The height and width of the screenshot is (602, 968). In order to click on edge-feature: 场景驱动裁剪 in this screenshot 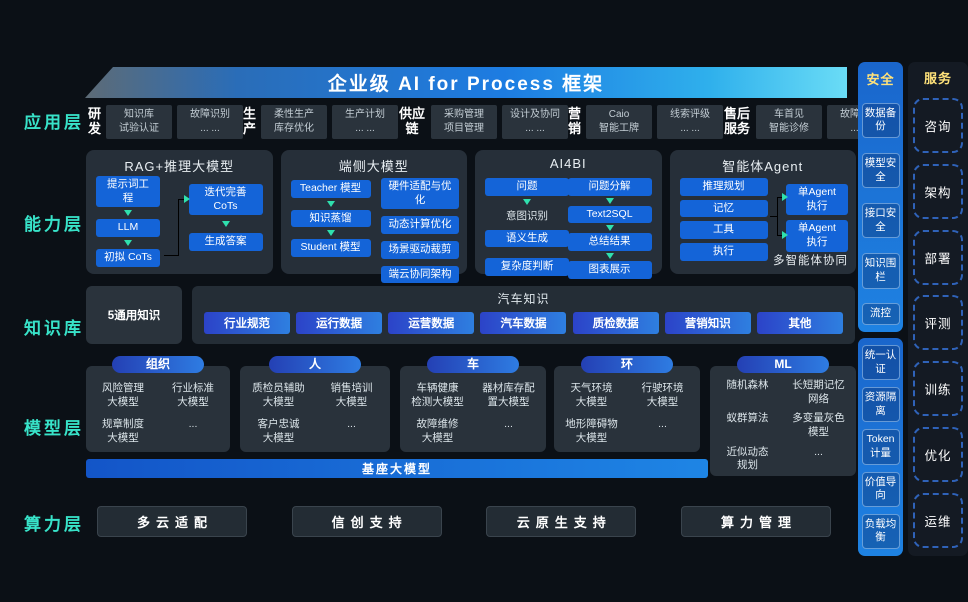, I will do `click(420, 249)`.